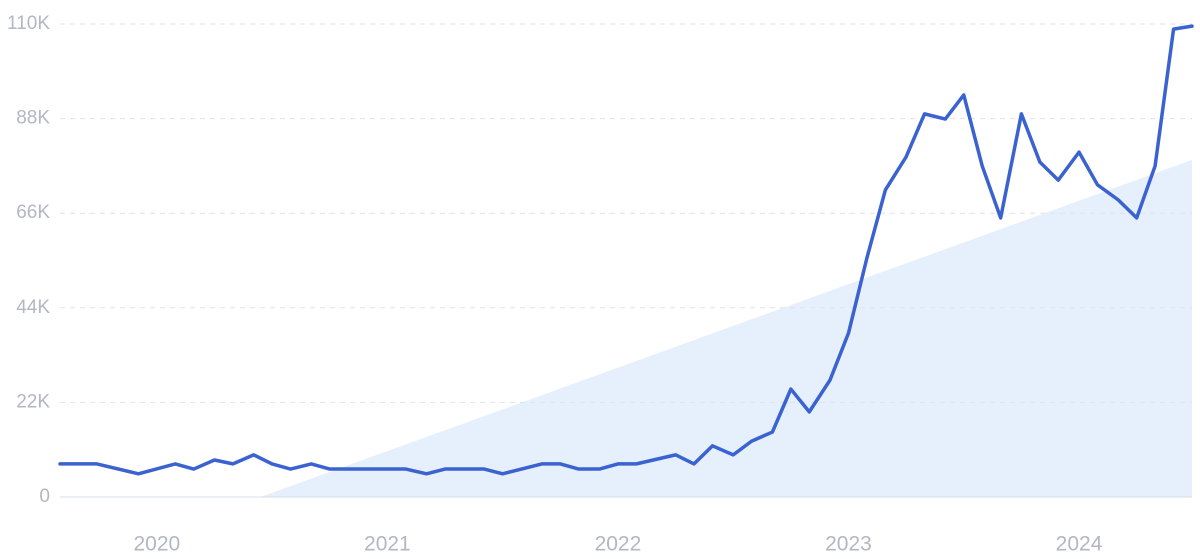 The image size is (1200, 559). Describe the element at coordinates (387, 544) in the screenshot. I see `x-tick-label: 2021` at that location.